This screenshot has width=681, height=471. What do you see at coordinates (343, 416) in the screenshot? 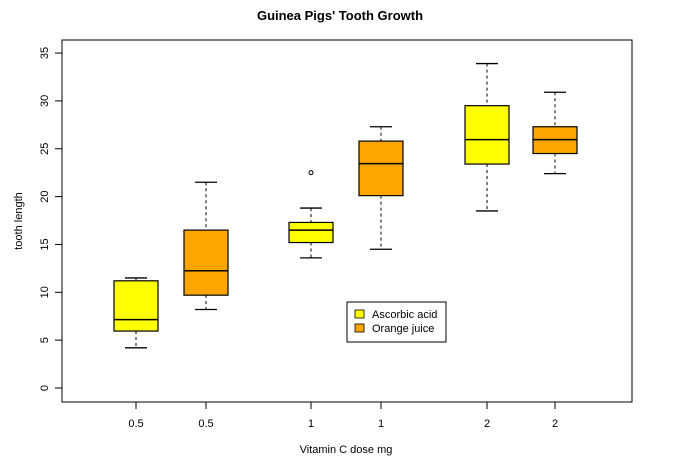
I see `x-axis: 0.5 0.5 1 1 2 2` at bounding box center [343, 416].